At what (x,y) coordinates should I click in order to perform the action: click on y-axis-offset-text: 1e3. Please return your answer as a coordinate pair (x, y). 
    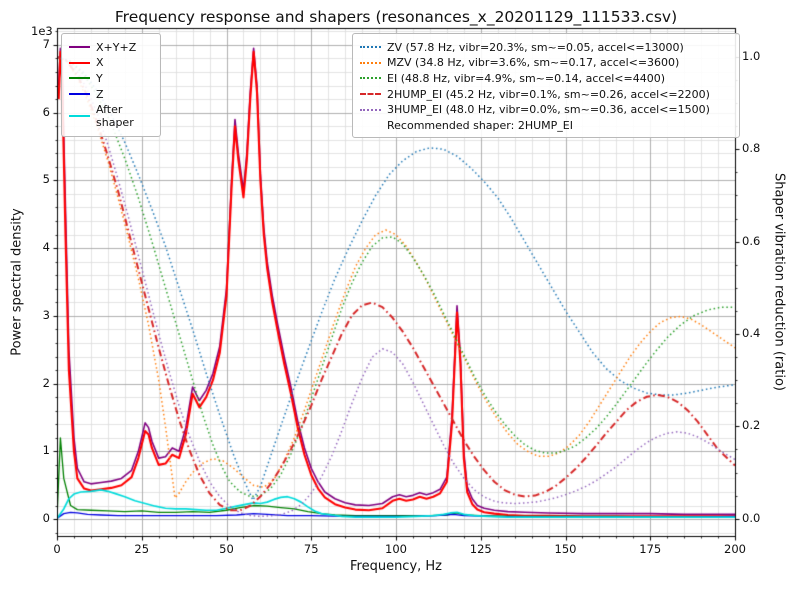
    Looking at the image, I should click on (42, 31).